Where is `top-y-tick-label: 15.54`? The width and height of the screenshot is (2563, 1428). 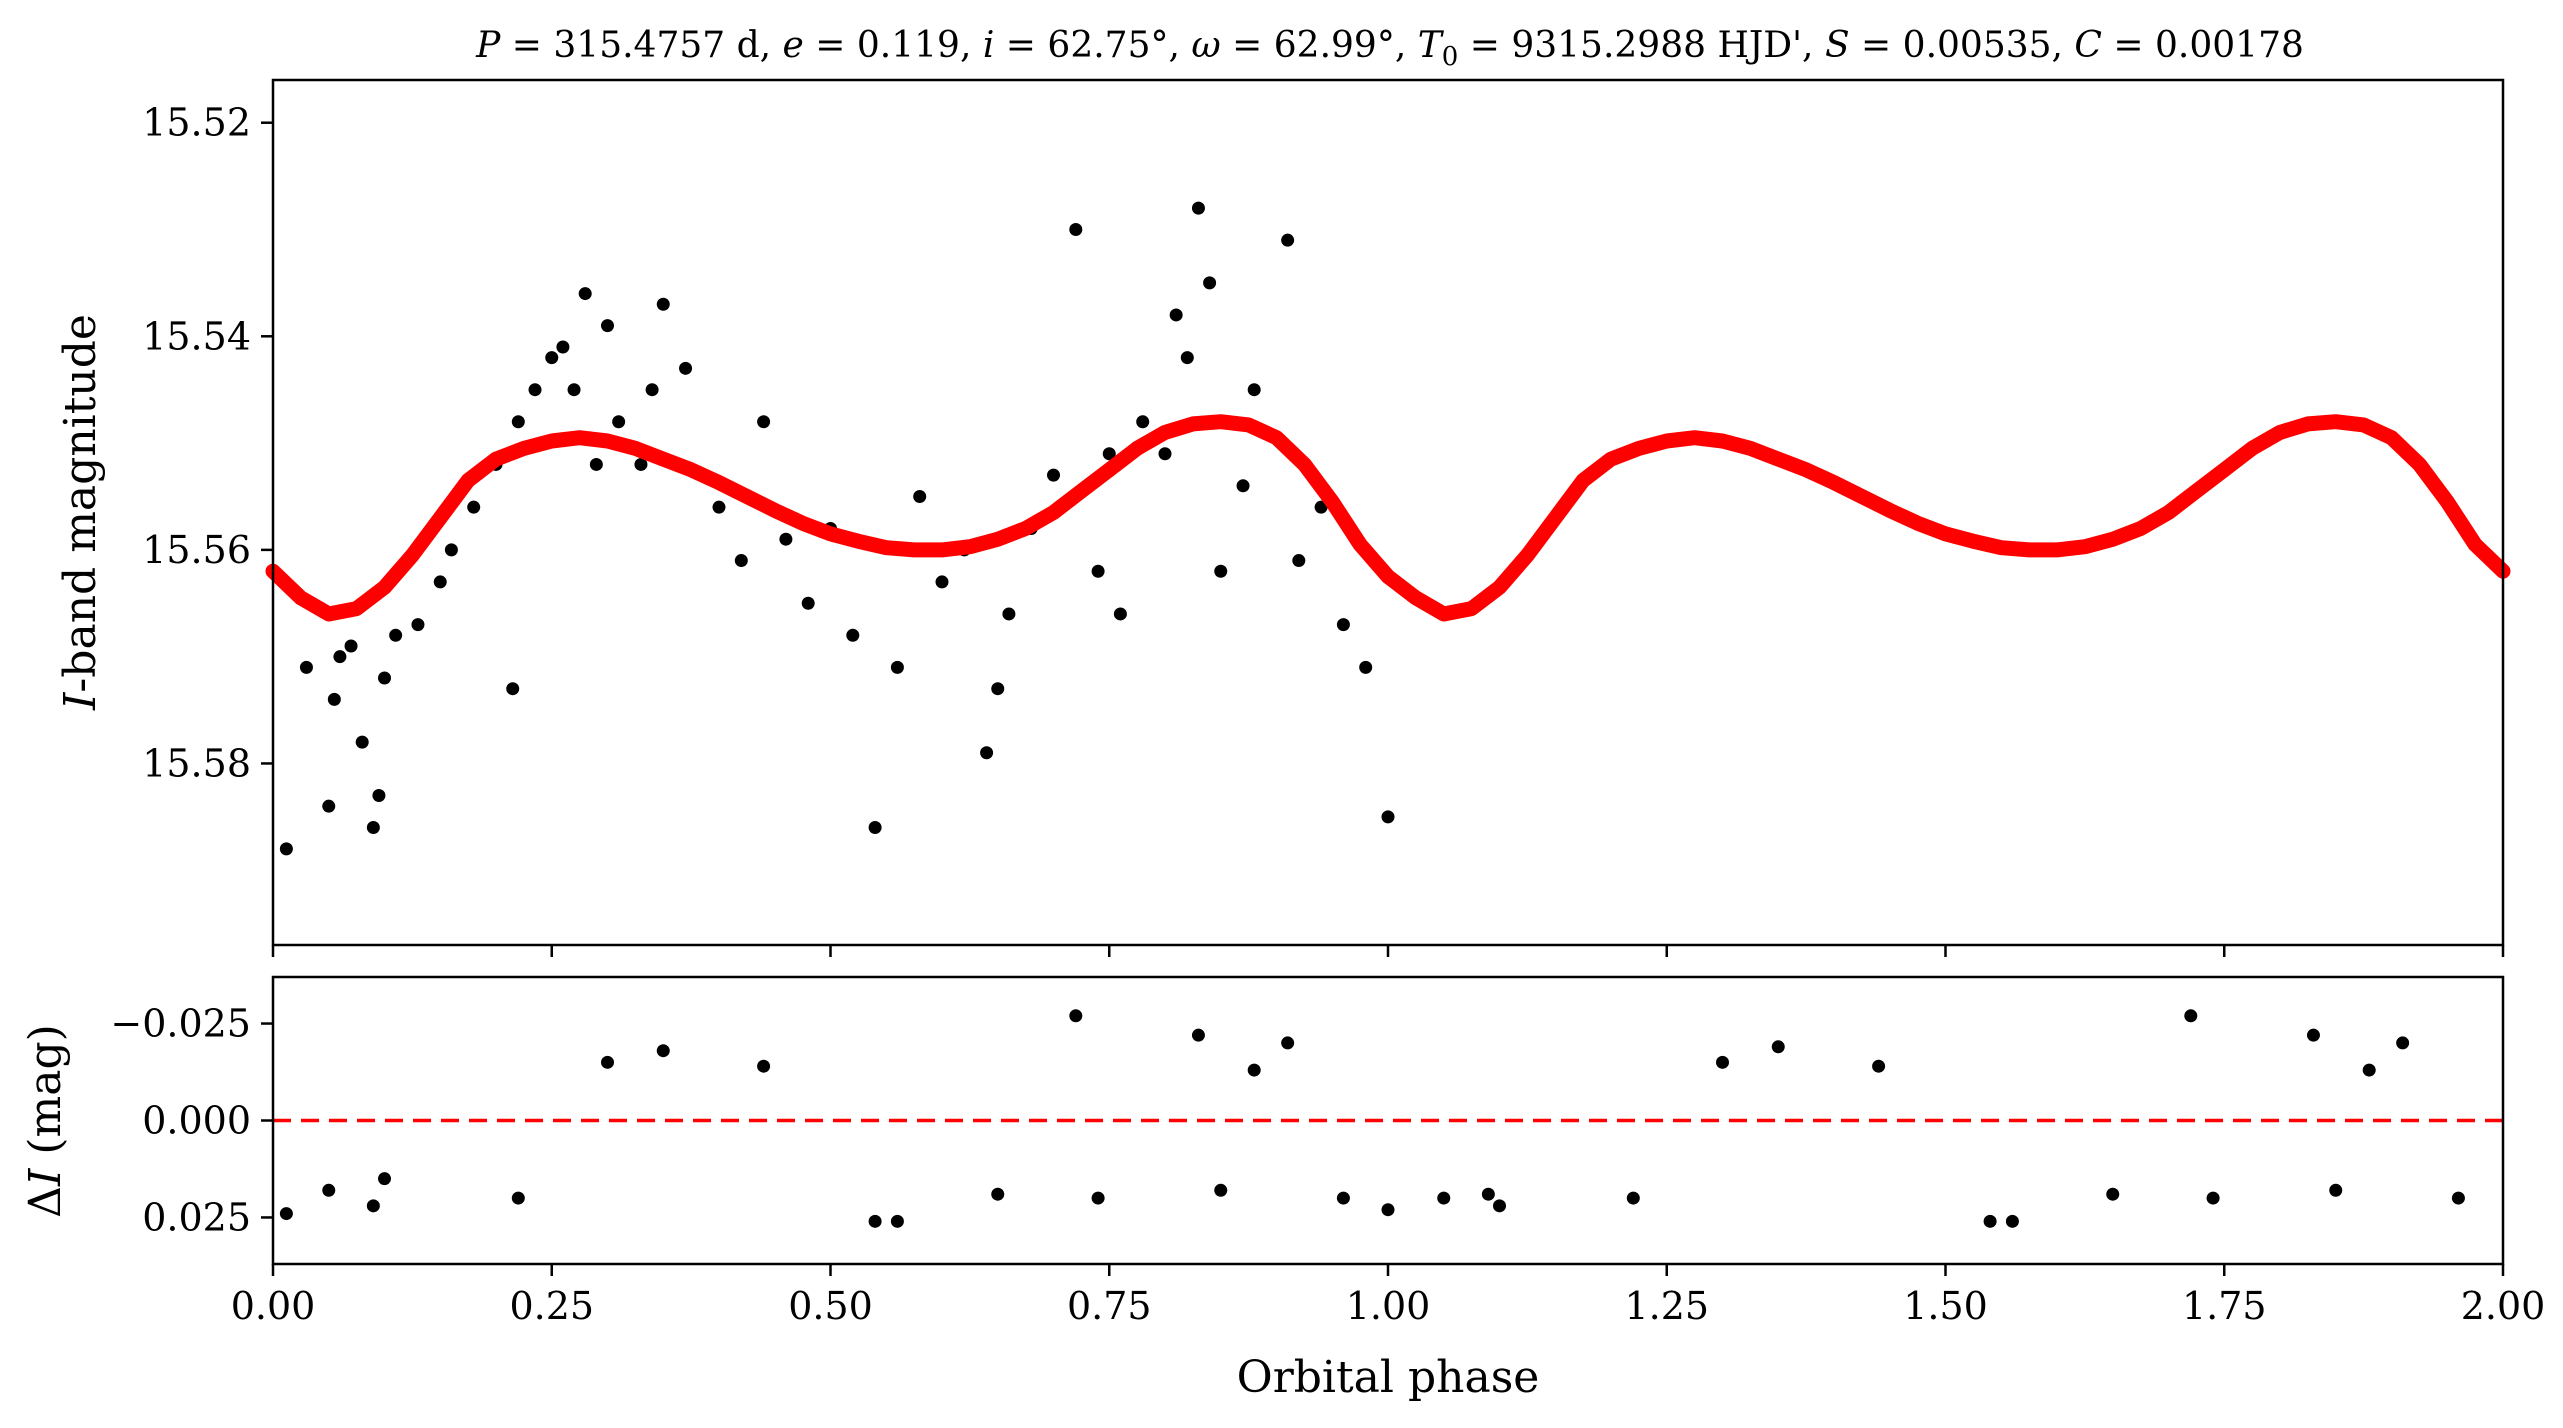
top-y-tick-label: 15.54 is located at coordinates (196, 336).